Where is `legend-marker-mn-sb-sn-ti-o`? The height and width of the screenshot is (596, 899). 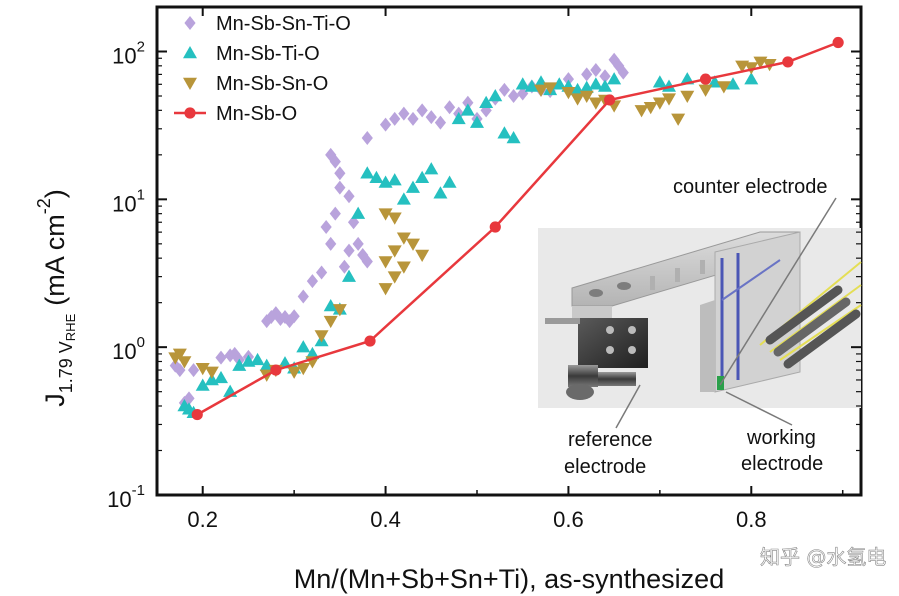
legend-marker-mn-sb-sn-ti-o is located at coordinates (190, 23).